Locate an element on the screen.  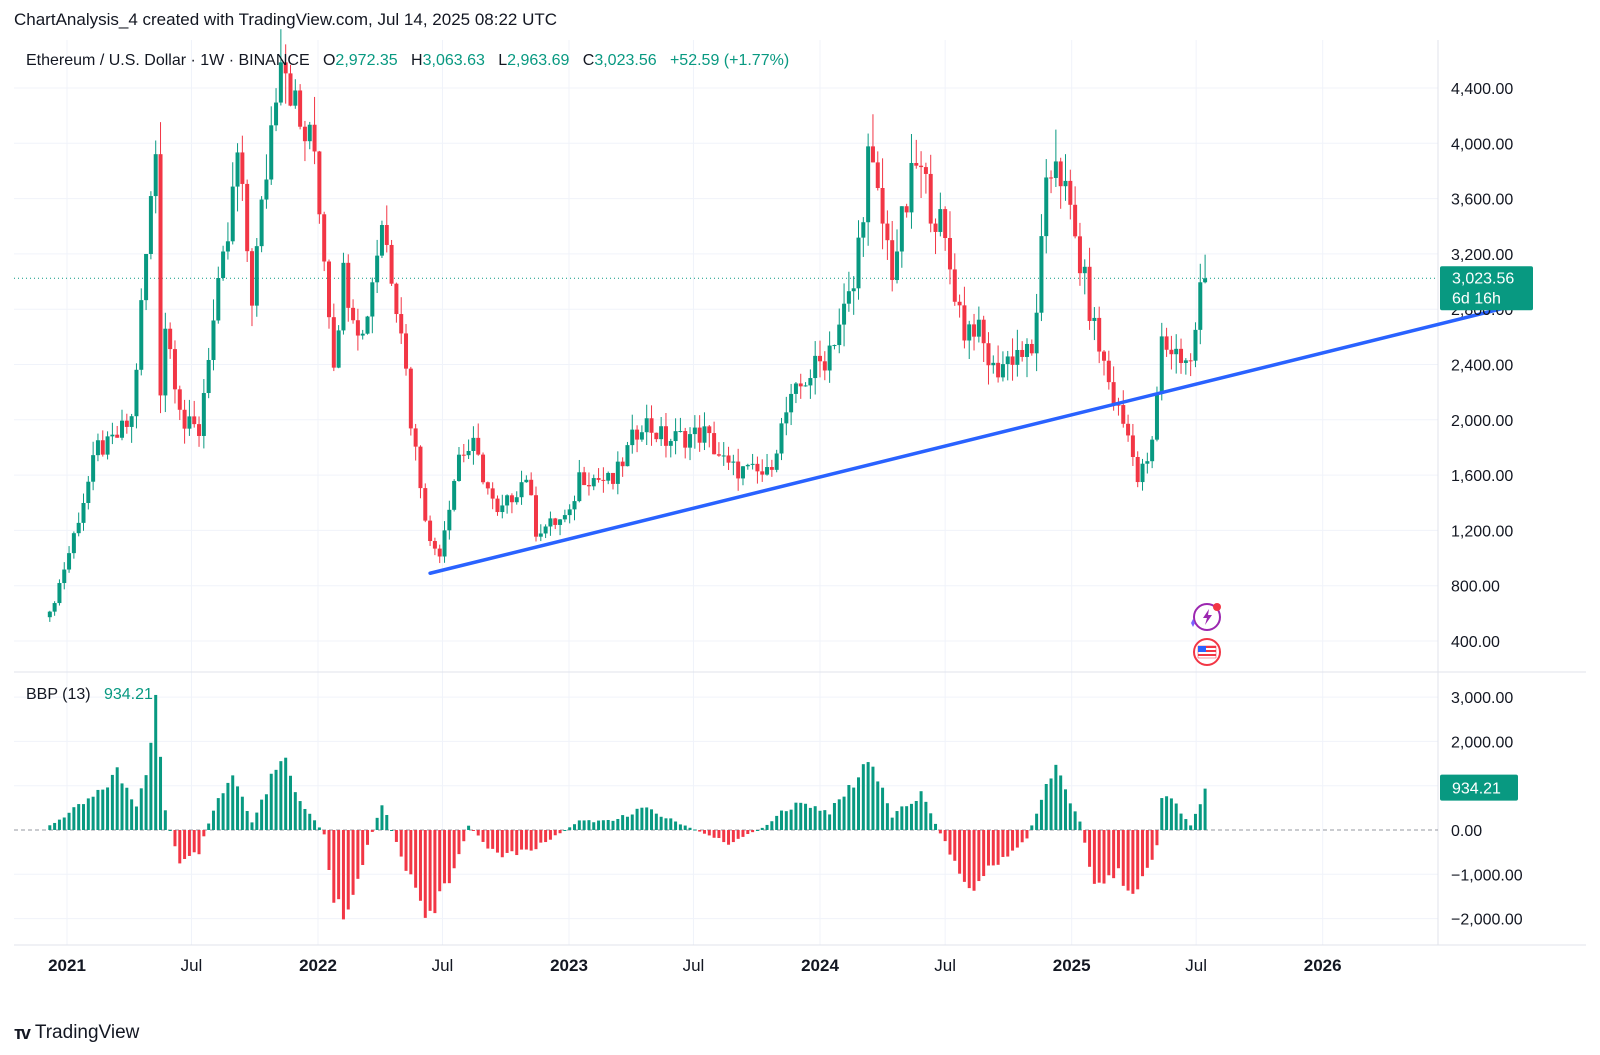
open-label: O is located at coordinates (329, 60).